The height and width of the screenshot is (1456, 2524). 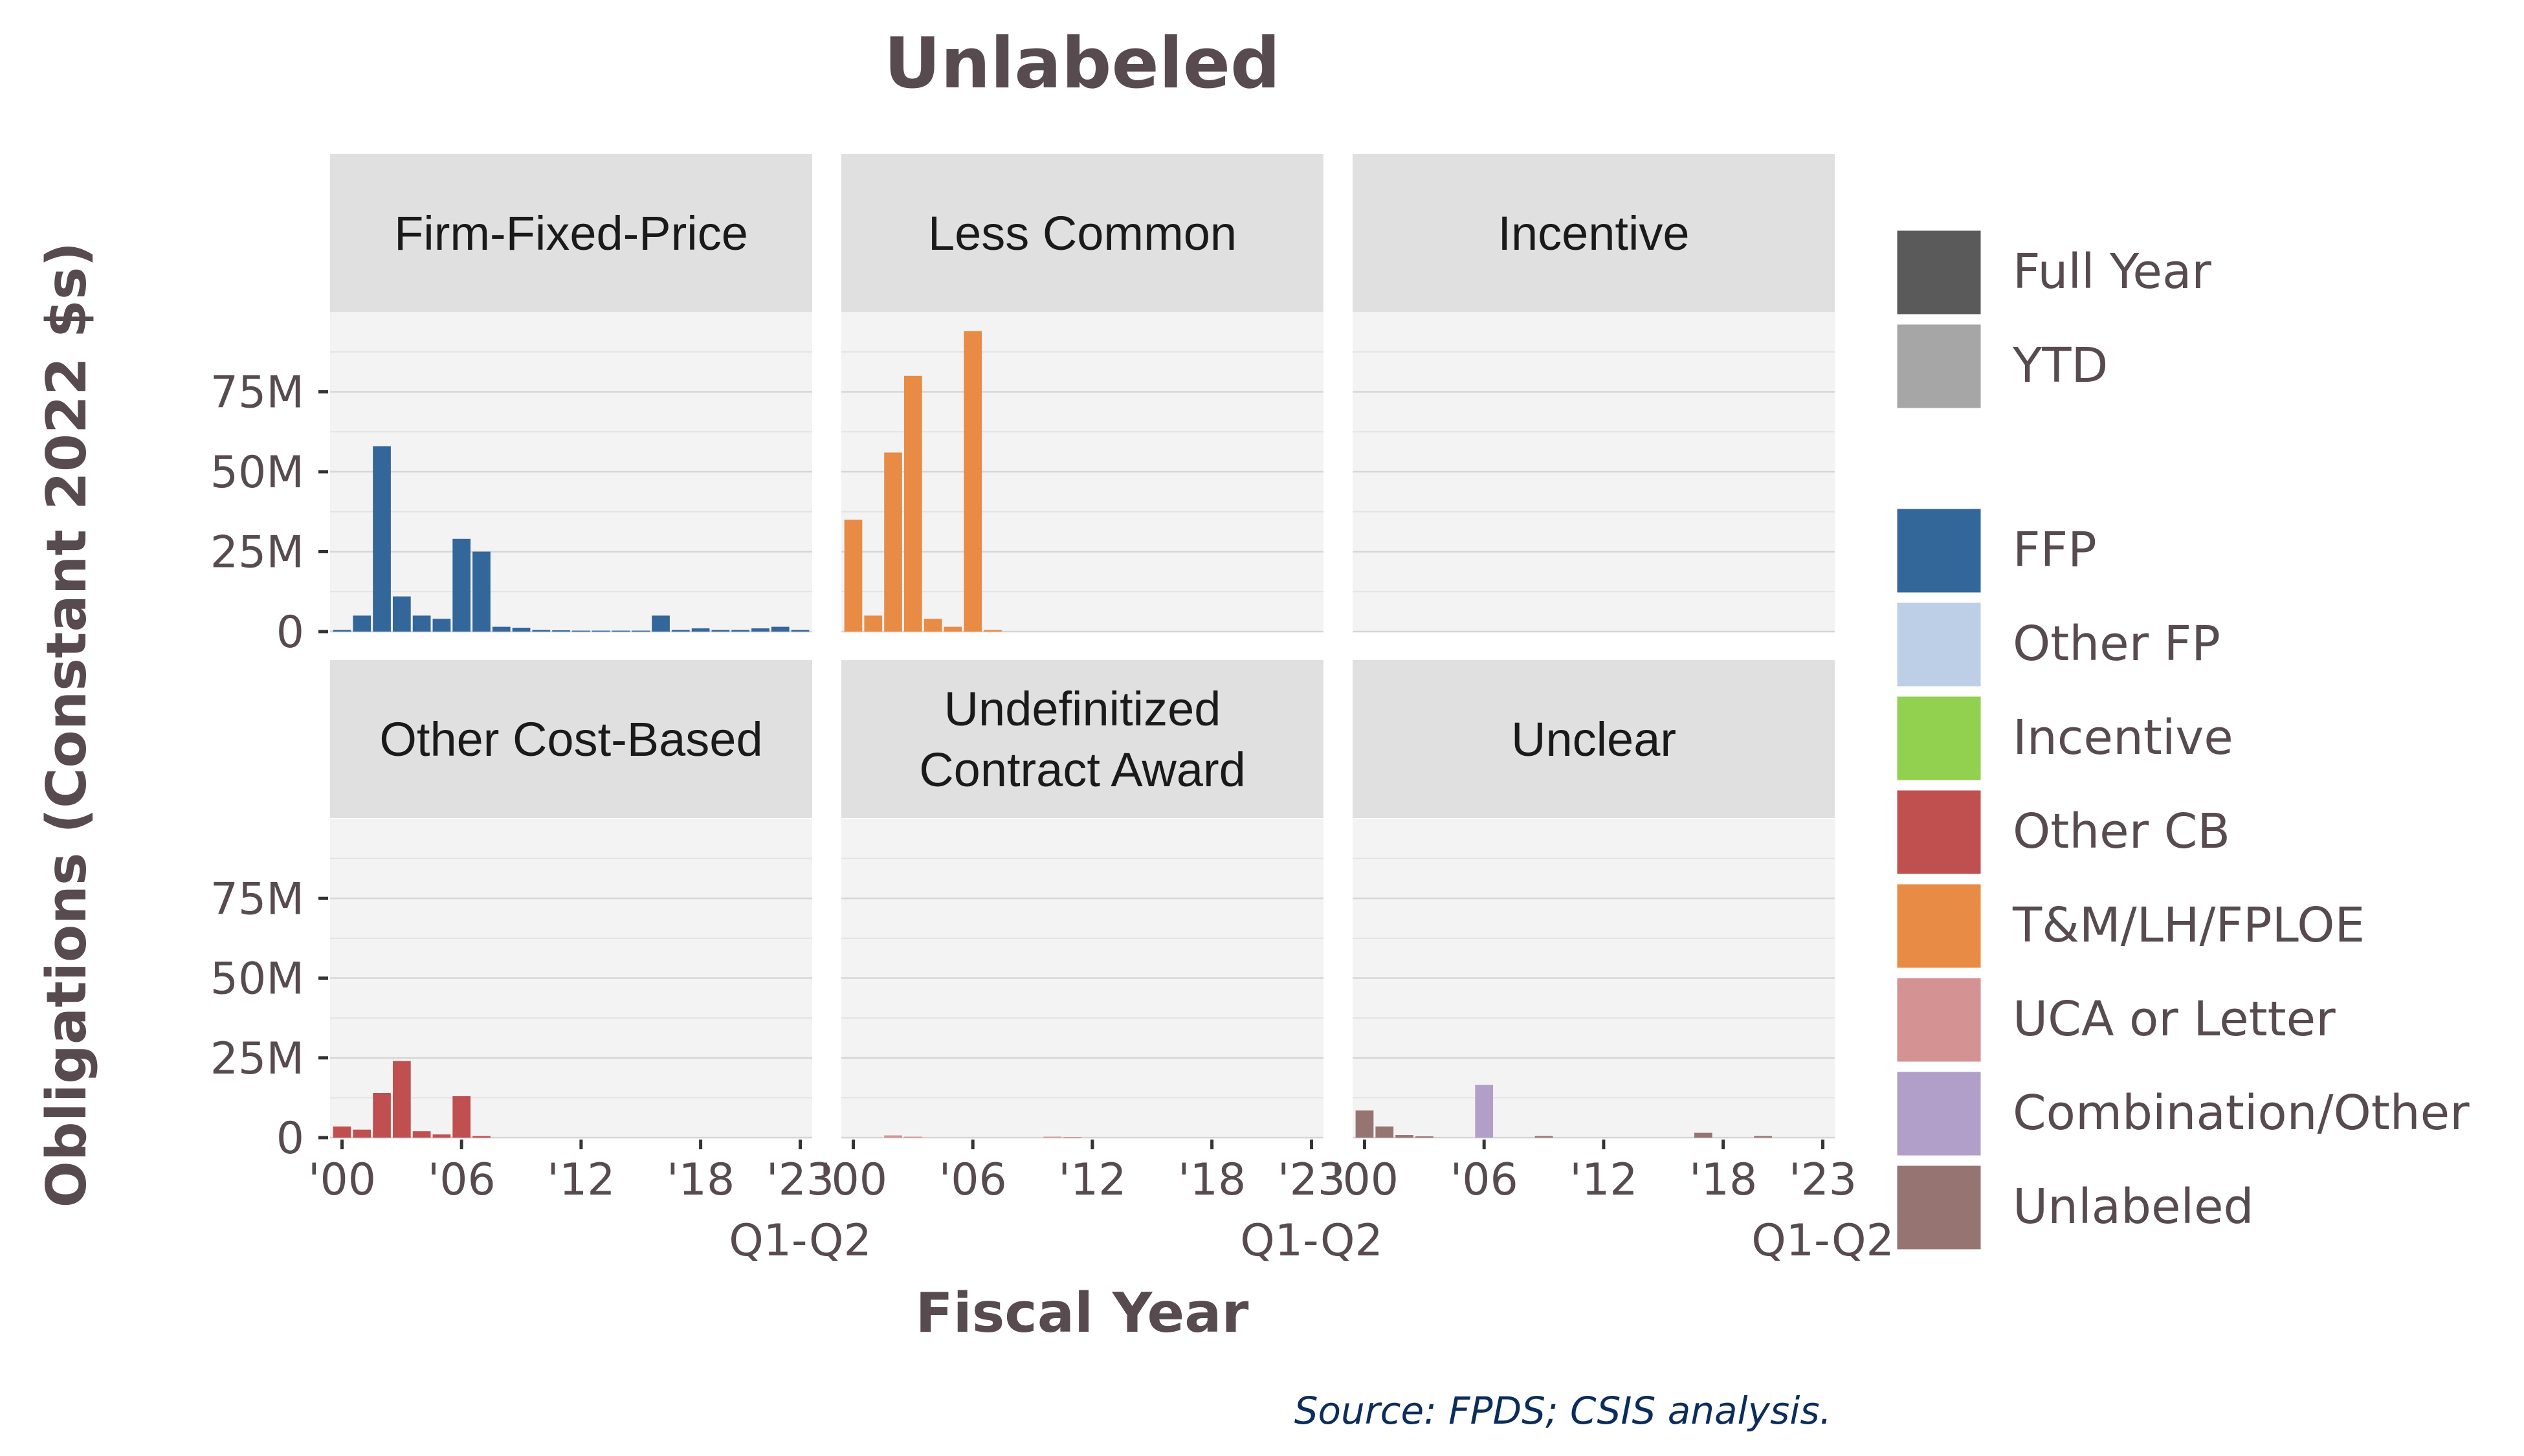 What do you see at coordinates (2241, 1113) in the screenshot?
I see `legend-label: Combination/Other` at bounding box center [2241, 1113].